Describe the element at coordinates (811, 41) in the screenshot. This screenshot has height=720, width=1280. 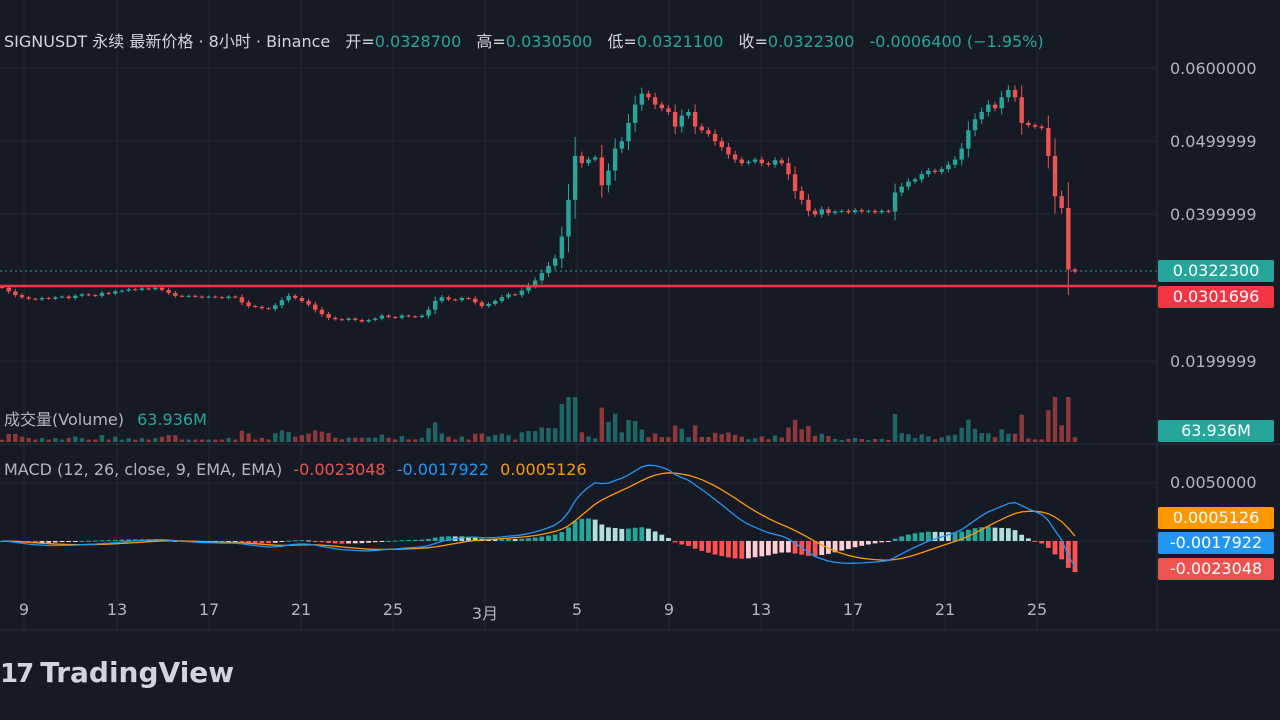
I see `close-value: 0.0322300` at that location.